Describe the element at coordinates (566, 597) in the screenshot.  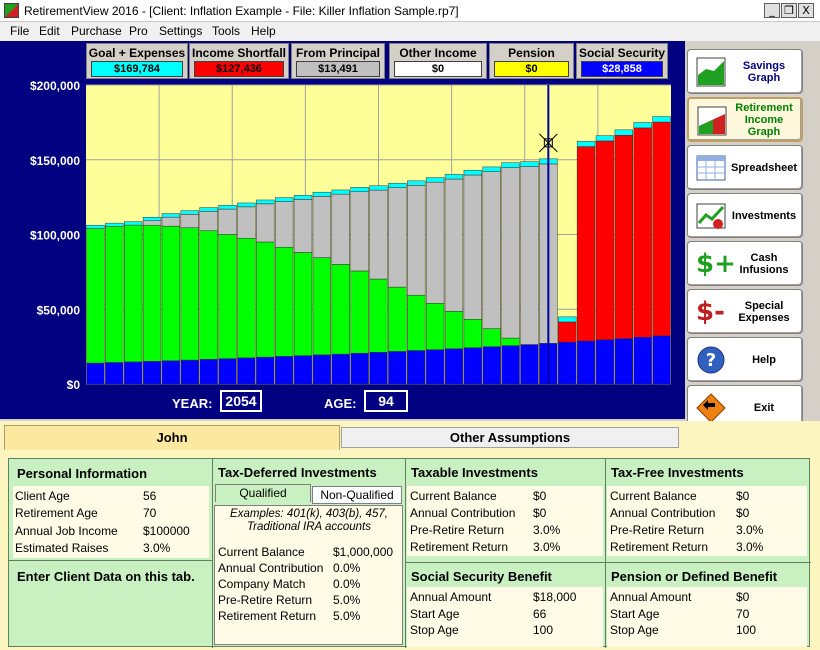
I see `ss-annual-amount-field: $18,000` at that location.